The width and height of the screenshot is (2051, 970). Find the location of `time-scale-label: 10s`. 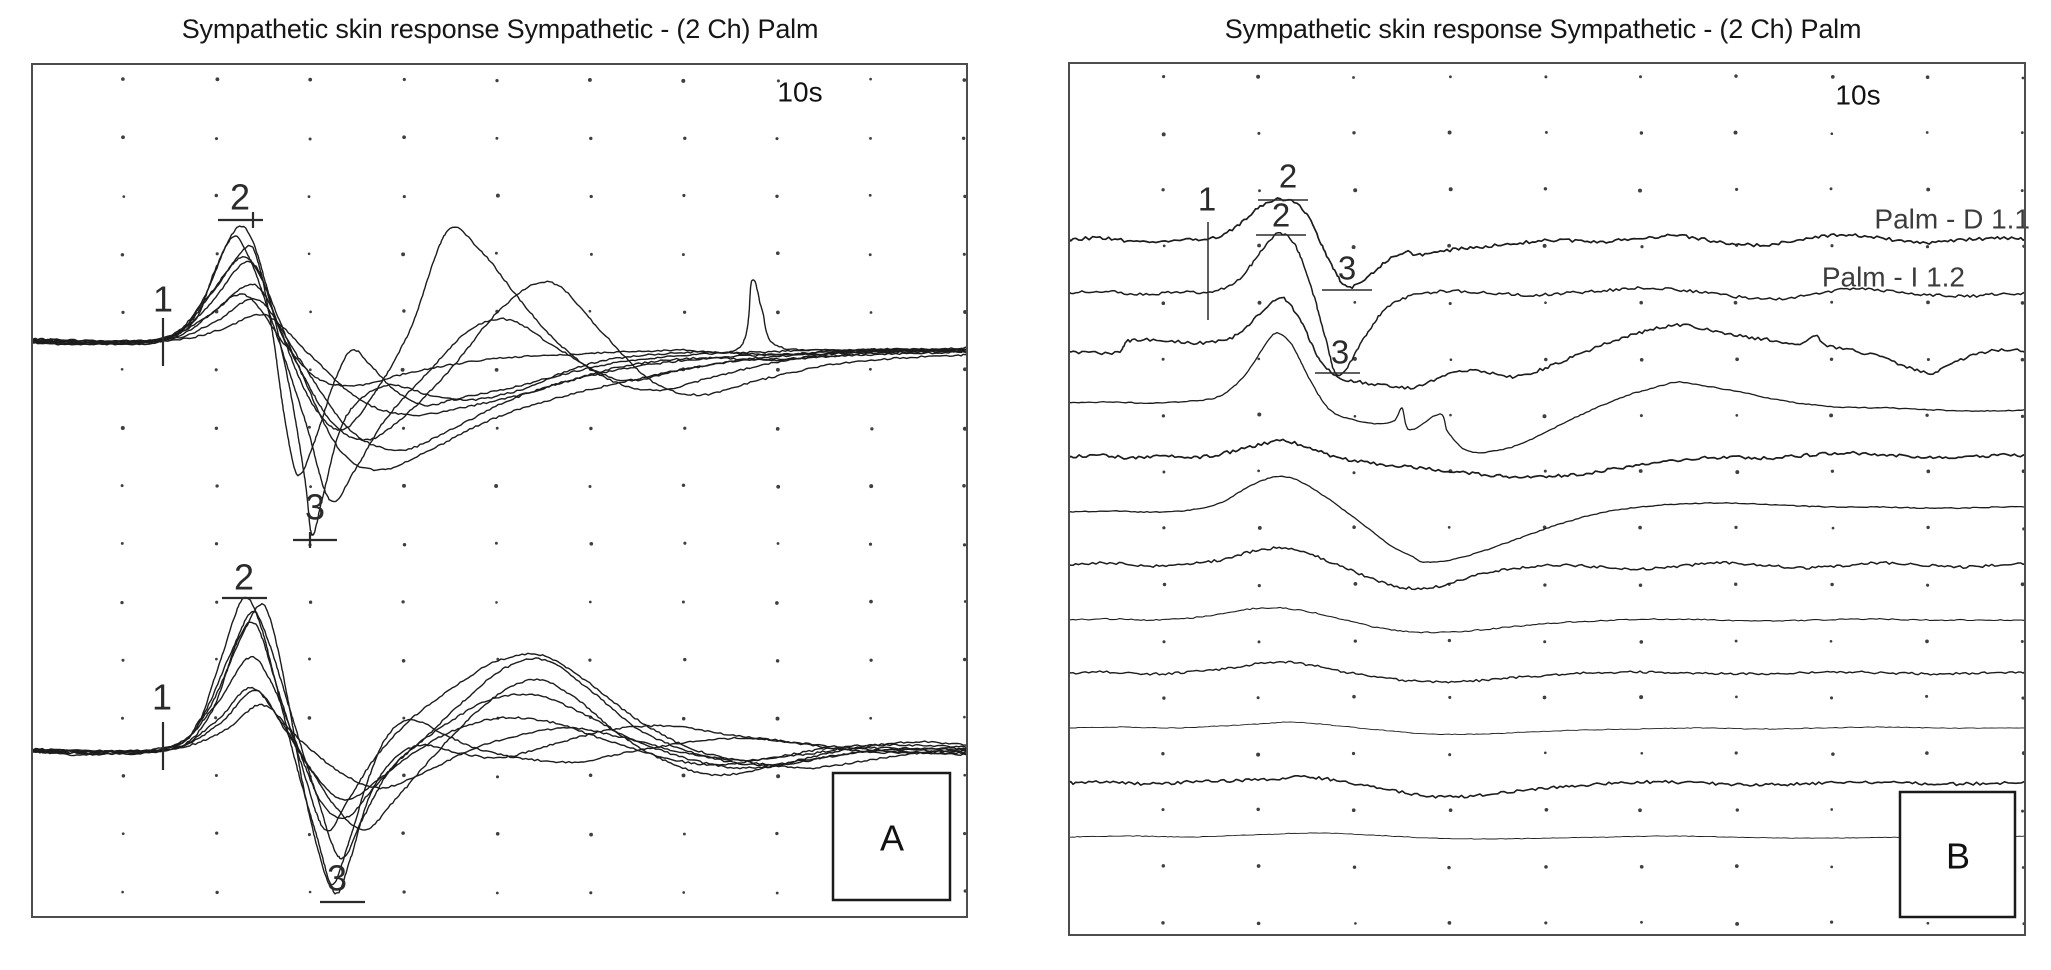

time-scale-label: 10s is located at coordinates (1857, 95).